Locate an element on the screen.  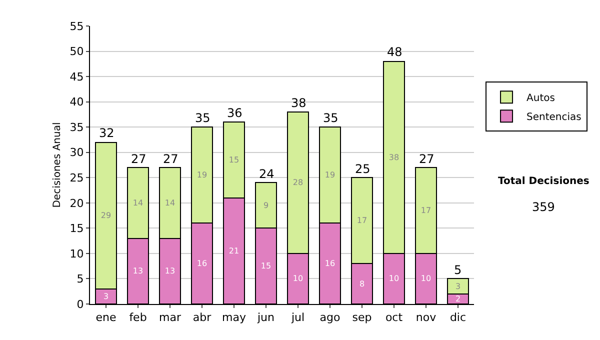
y-tick-label: 35 is located at coordinates (77, 127).